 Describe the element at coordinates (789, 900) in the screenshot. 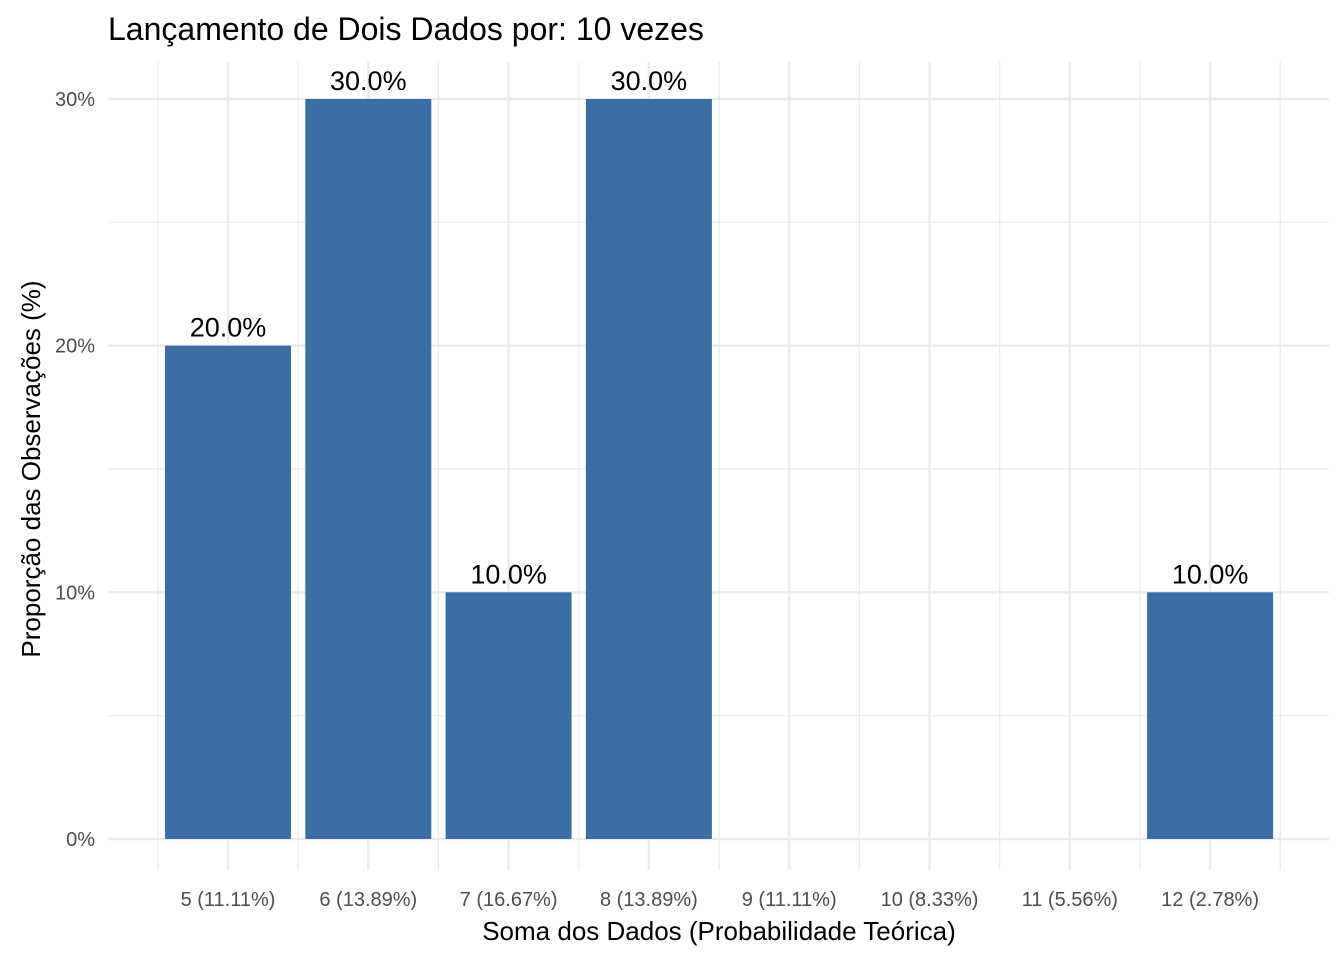

I see `x-tick-label: 9 (11.11%)` at that location.